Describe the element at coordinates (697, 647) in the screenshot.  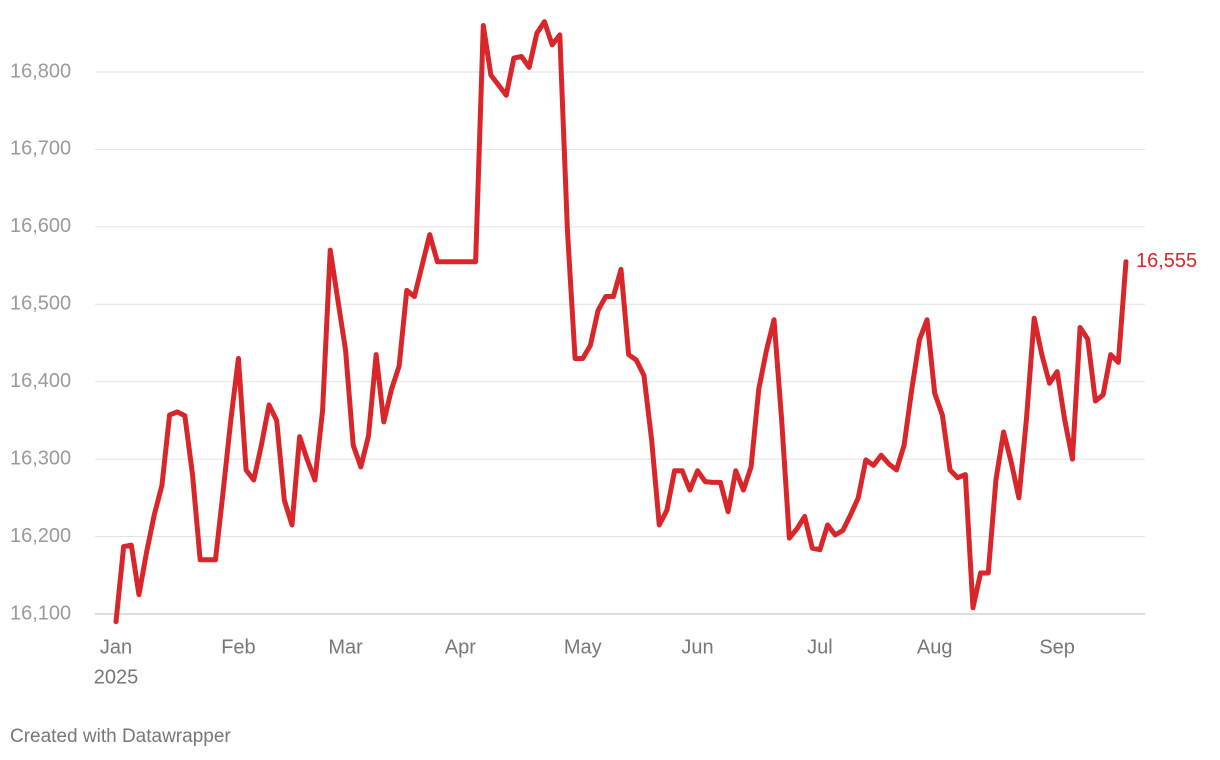
I see `x-tick-label: Jun` at that location.